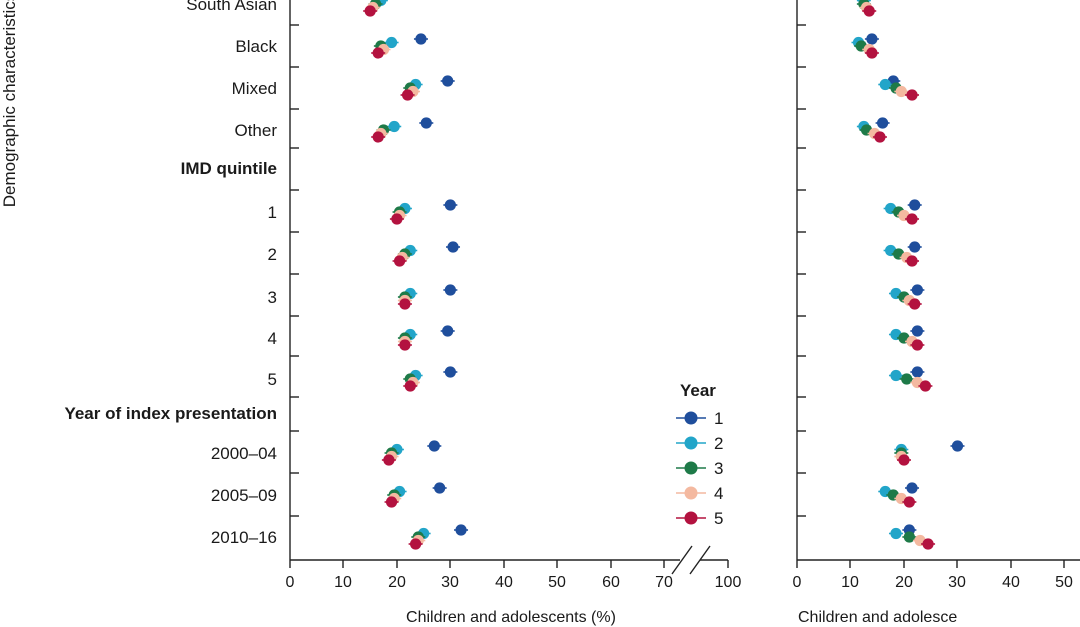  I want to click on row-label: Black, so click(256, 46).